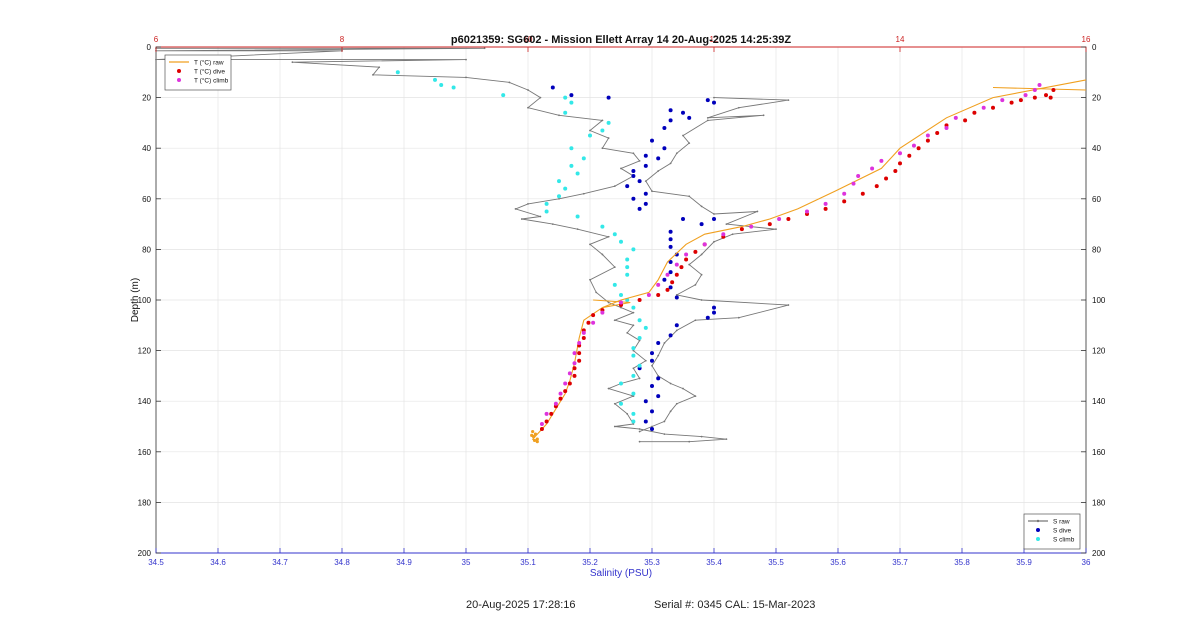 The height and width of the screenshot is (622, 1200). I want to click on x-bottom-tick-label: 35.1, so click(528, 562).